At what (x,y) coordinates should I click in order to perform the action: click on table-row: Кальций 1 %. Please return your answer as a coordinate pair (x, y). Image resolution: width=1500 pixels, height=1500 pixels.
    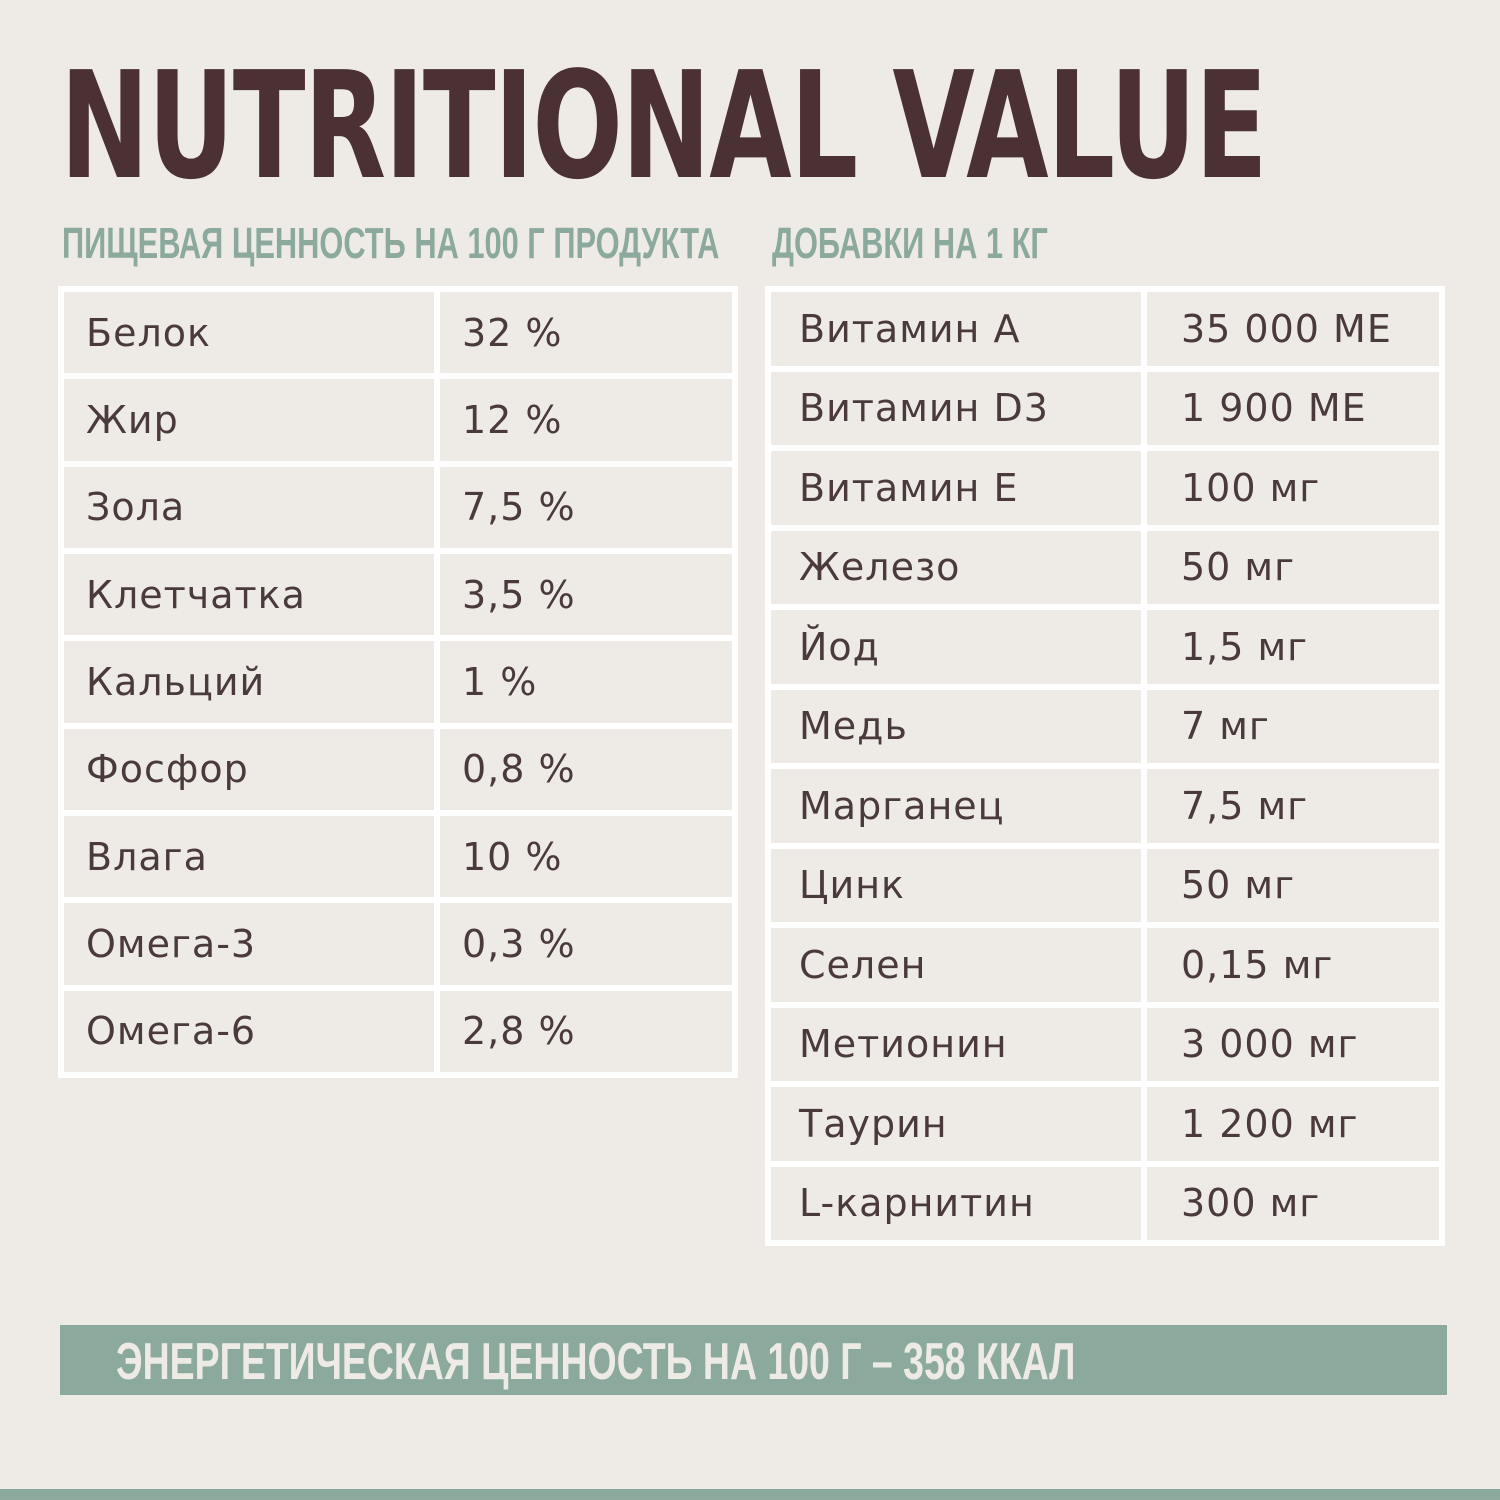
    Looking at the image, I should click on (398, 682).